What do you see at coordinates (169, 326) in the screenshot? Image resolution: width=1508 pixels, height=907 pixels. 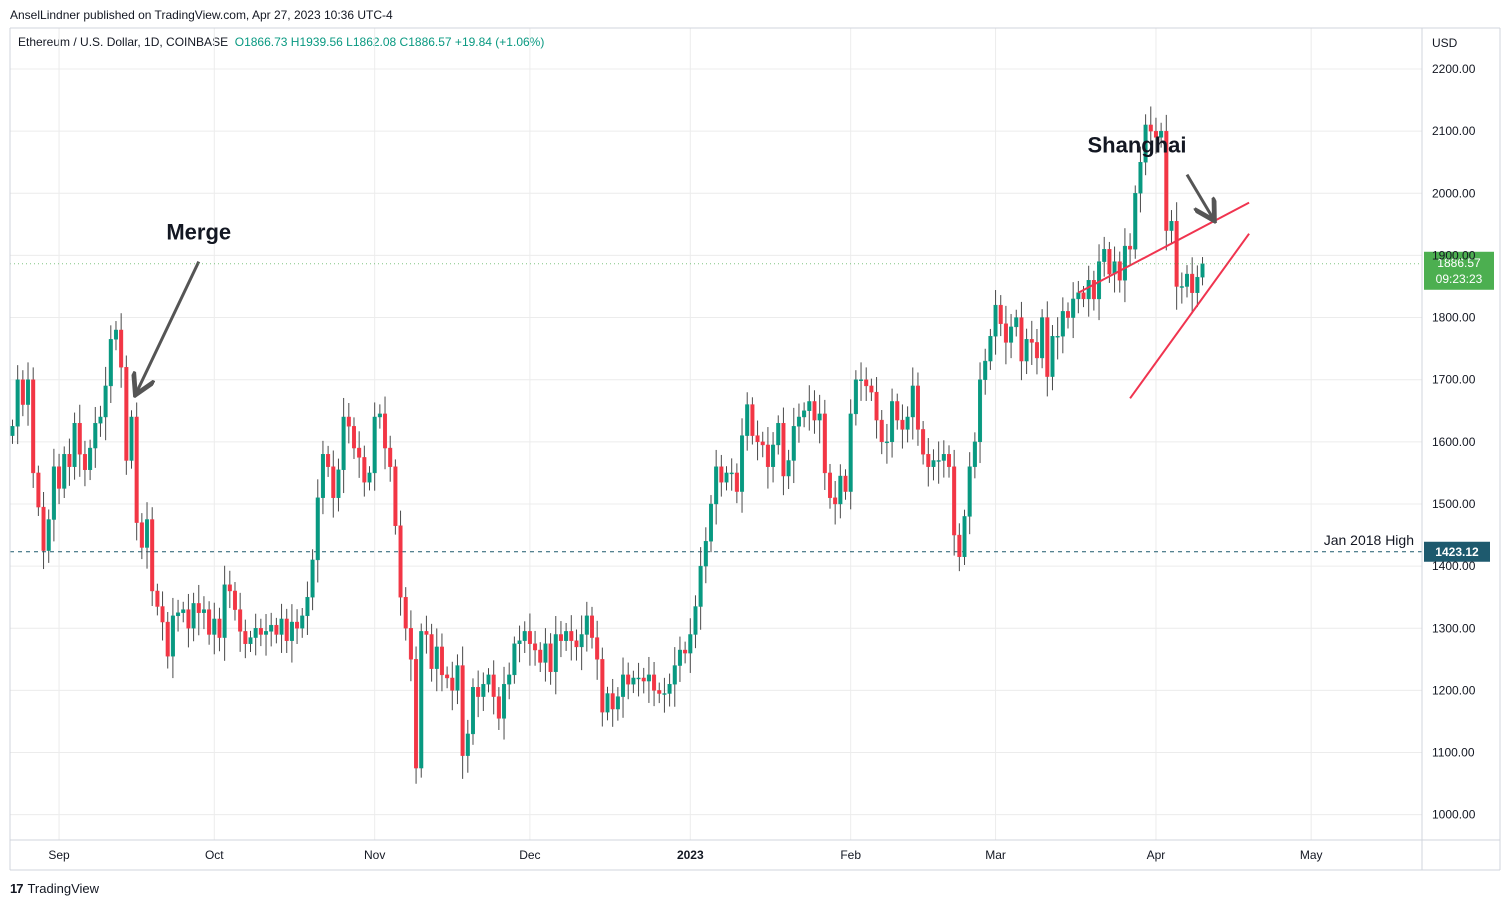 I see `annotation-arrow` at bounding box center [169, 326].